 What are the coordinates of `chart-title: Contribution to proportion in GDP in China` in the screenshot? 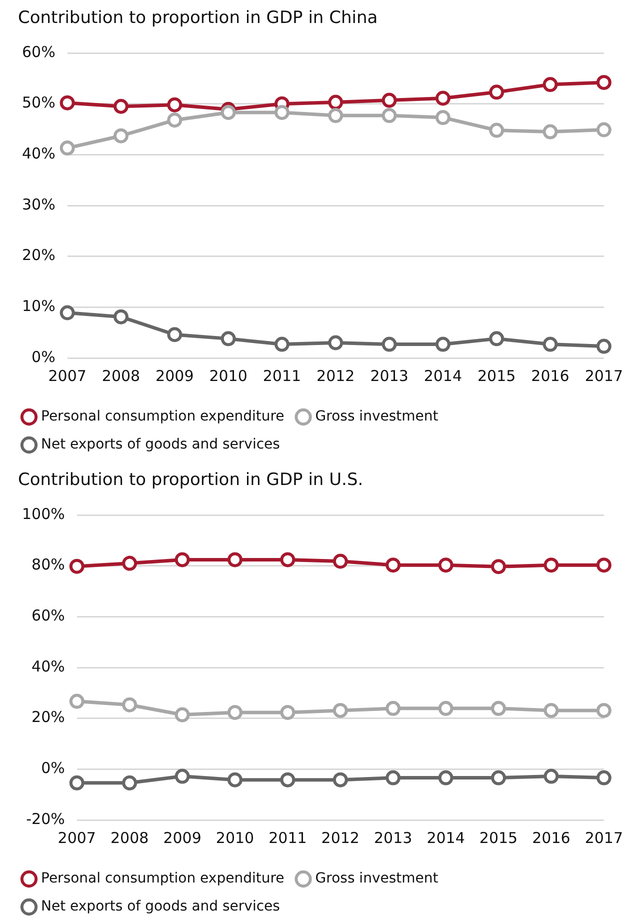 It's located at (198, 18).